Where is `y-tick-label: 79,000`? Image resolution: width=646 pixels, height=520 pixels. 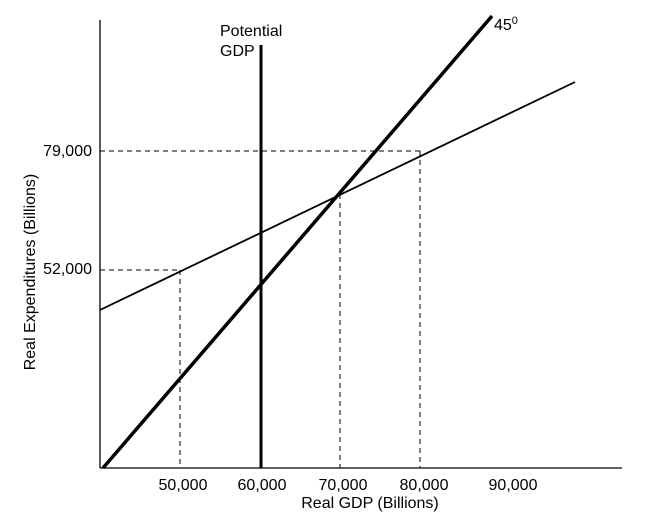 y-tick-label: 79,000 is located at coordinates (67, 151).